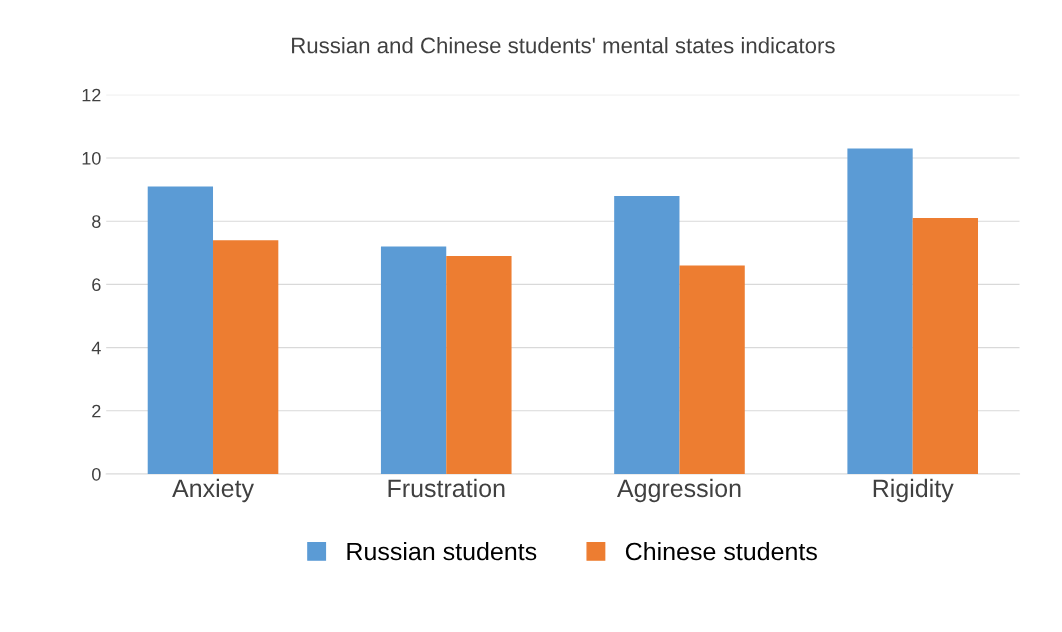 This screenshot has width=1062, height=632. I want to click on x-tick-label: Aggression, so click(678, 490).